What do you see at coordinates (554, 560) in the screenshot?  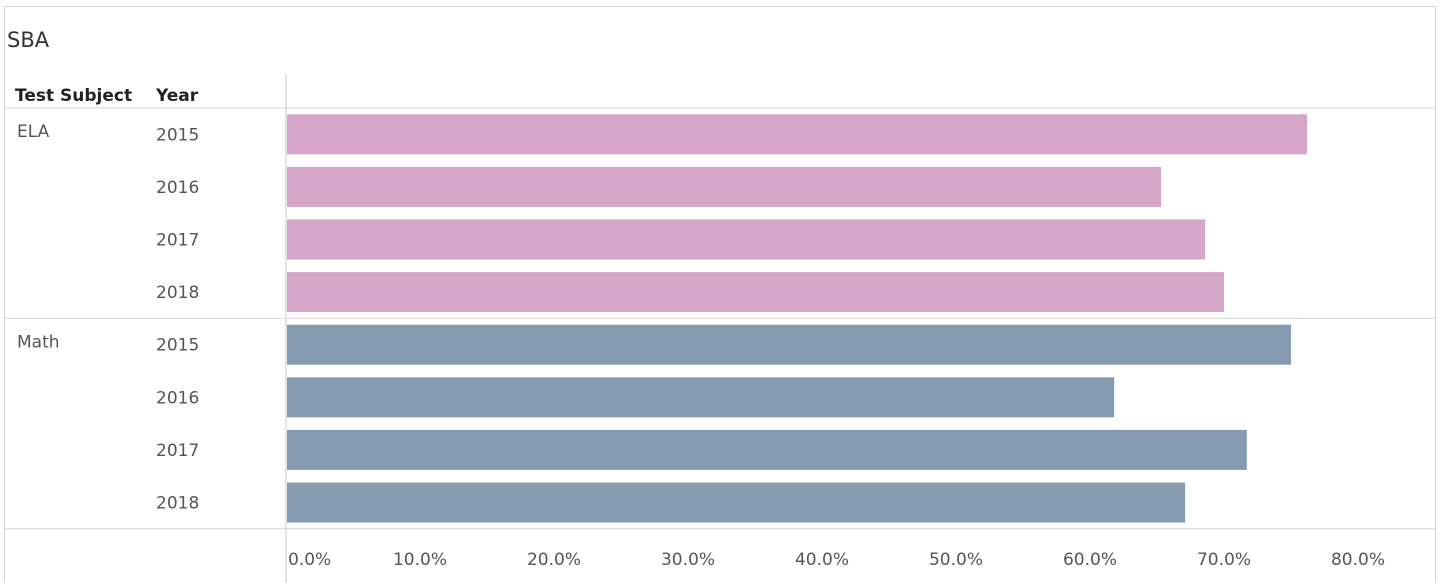 I see `x-tick-label: 20.0%` at bounding box center [554, 560].